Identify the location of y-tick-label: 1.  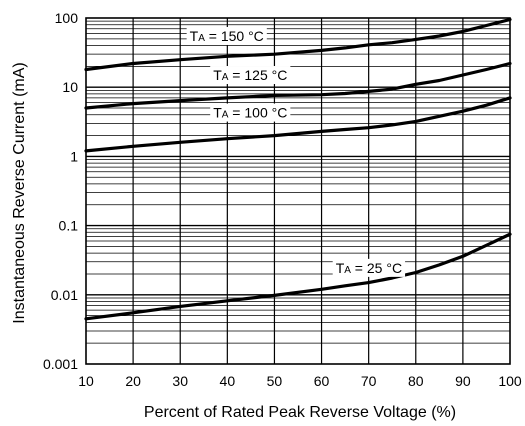
(74, 156).